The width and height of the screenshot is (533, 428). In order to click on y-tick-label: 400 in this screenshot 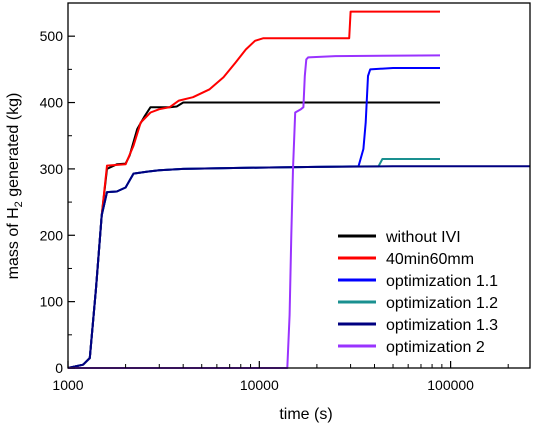, I will do `click(52, 103)`.